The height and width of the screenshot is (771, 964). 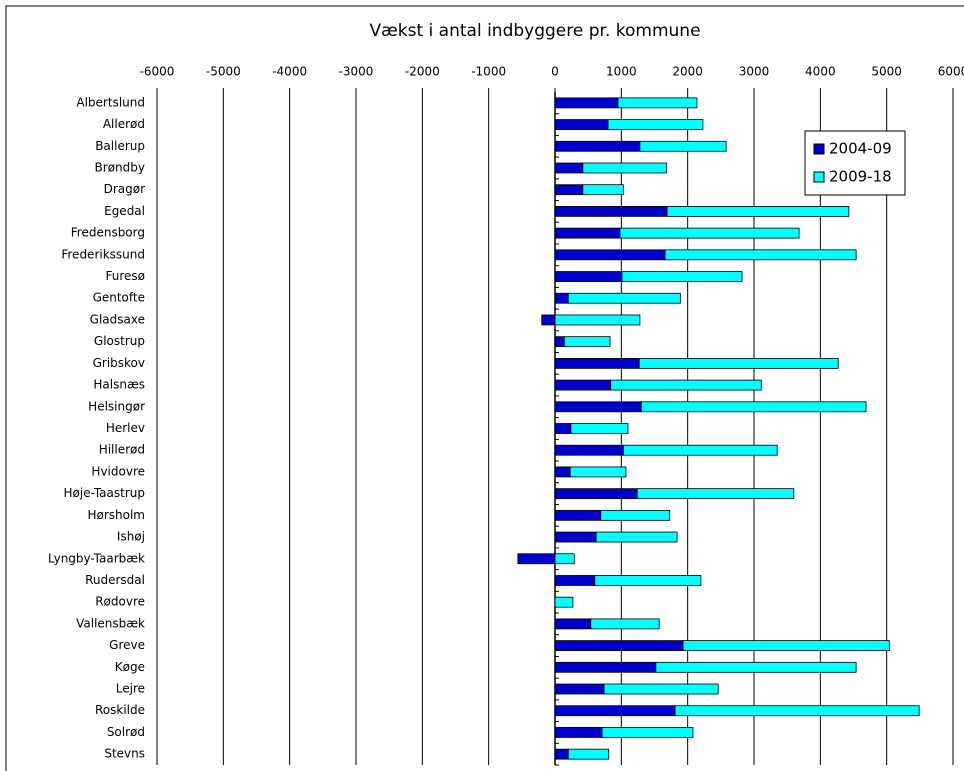 What do you see at coordinates (126, 276) in the screenshot?
I see `y-tick-label: Furesø` at bounding box center [126, 276].